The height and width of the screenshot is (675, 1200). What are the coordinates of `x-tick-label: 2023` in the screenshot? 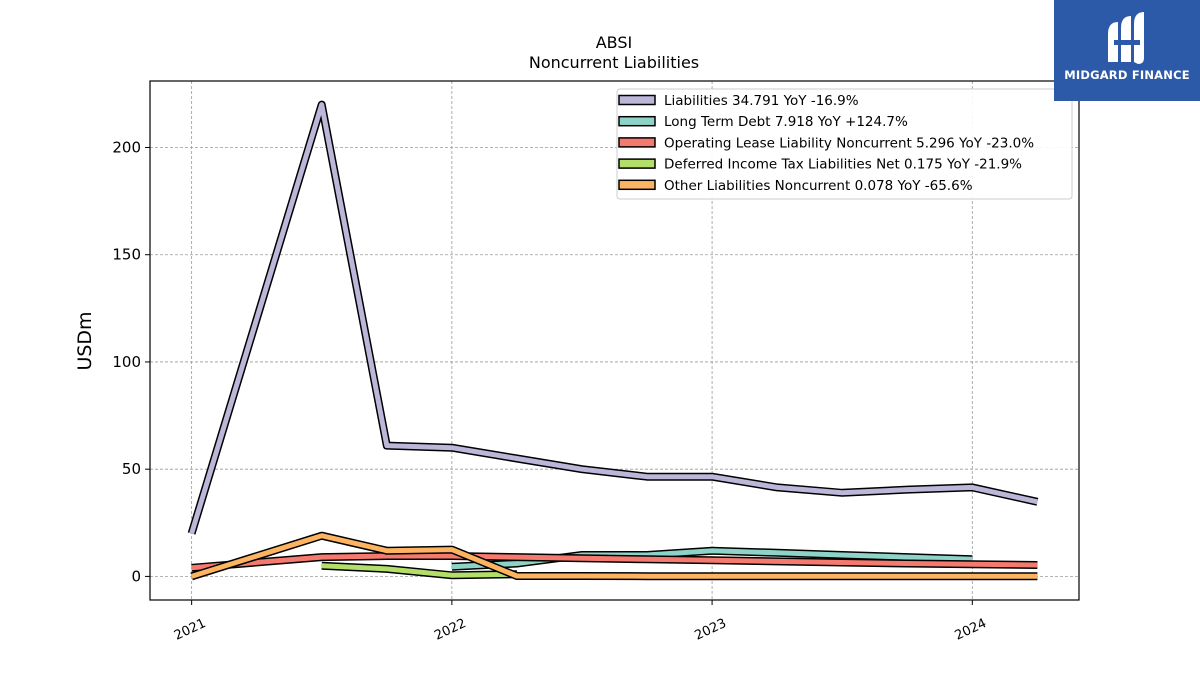 It's located at (710, 630).